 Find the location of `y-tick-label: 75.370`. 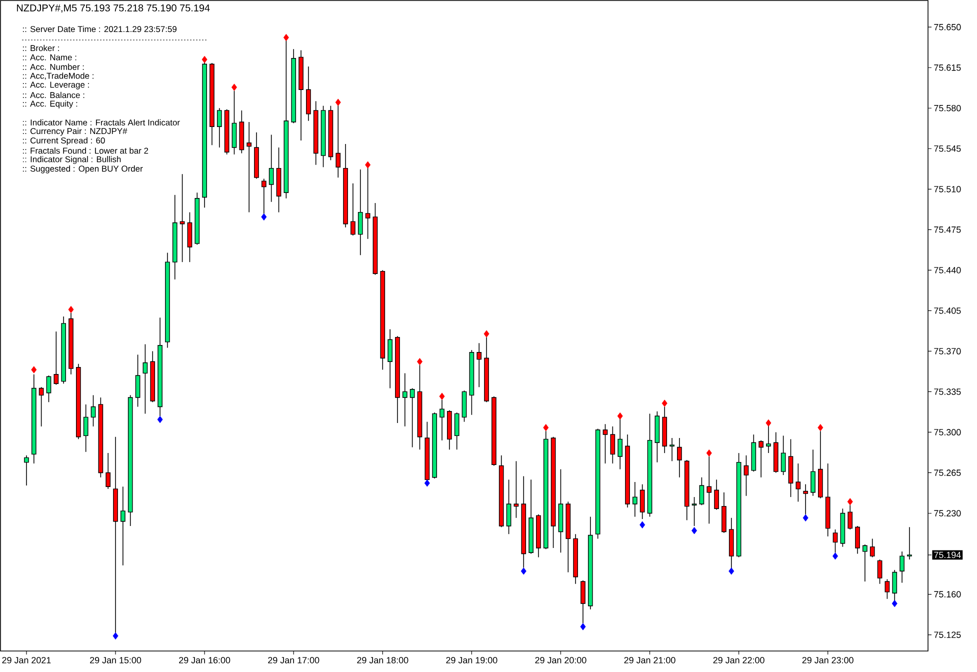

y-tick-label: 75.370 is located at coordinates (947, 351).